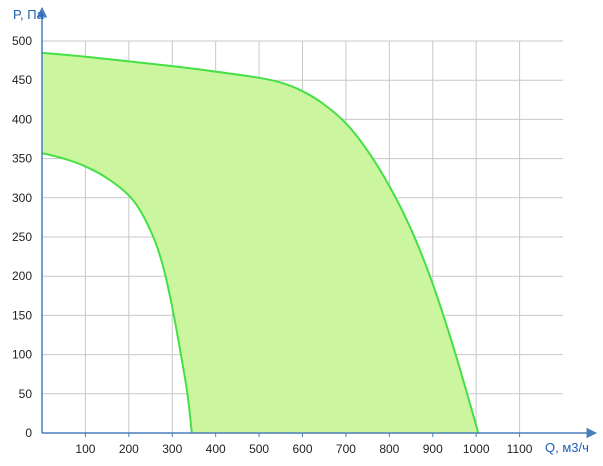  I want to click on y-tick-label-450: 450, so click(22, 80).